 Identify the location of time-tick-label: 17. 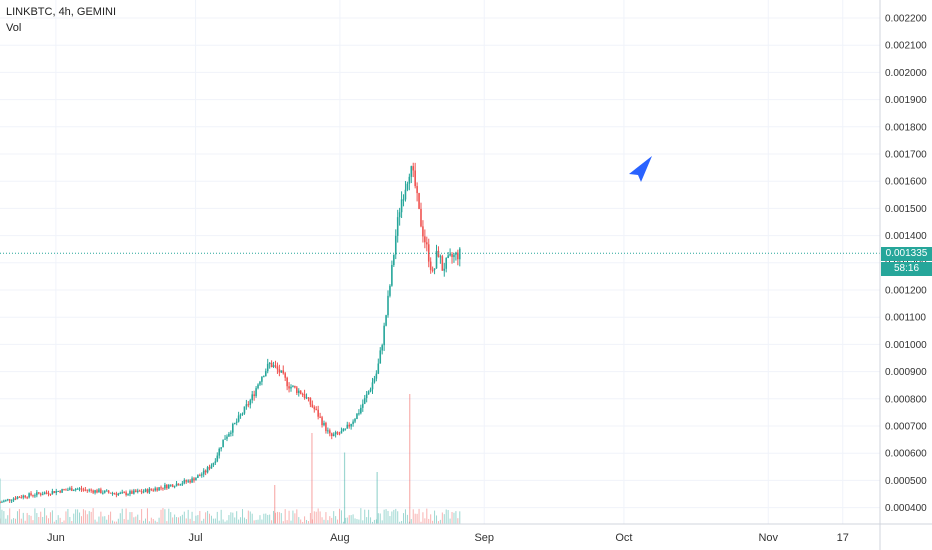
(843, 538).